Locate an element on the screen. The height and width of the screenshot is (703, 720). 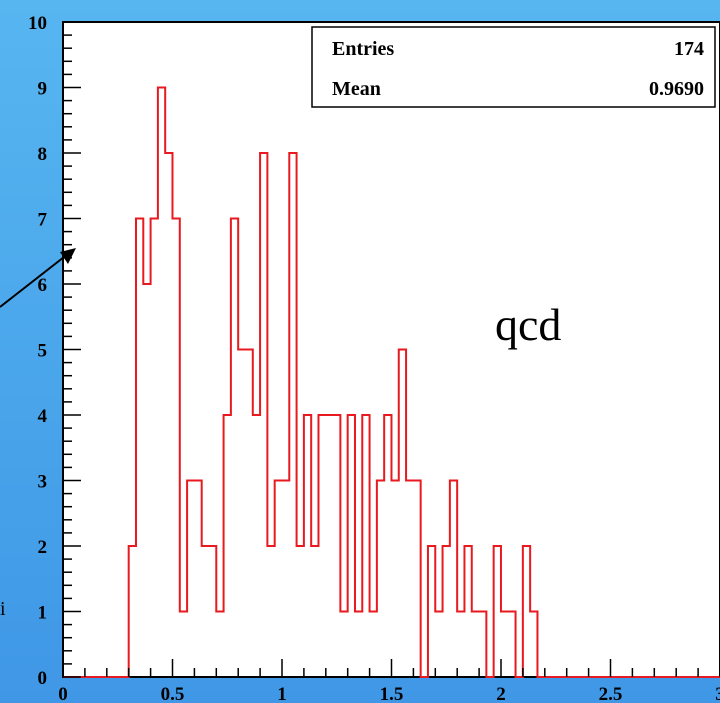
y-tick-label: 5 is located at coordinates (43, 351).